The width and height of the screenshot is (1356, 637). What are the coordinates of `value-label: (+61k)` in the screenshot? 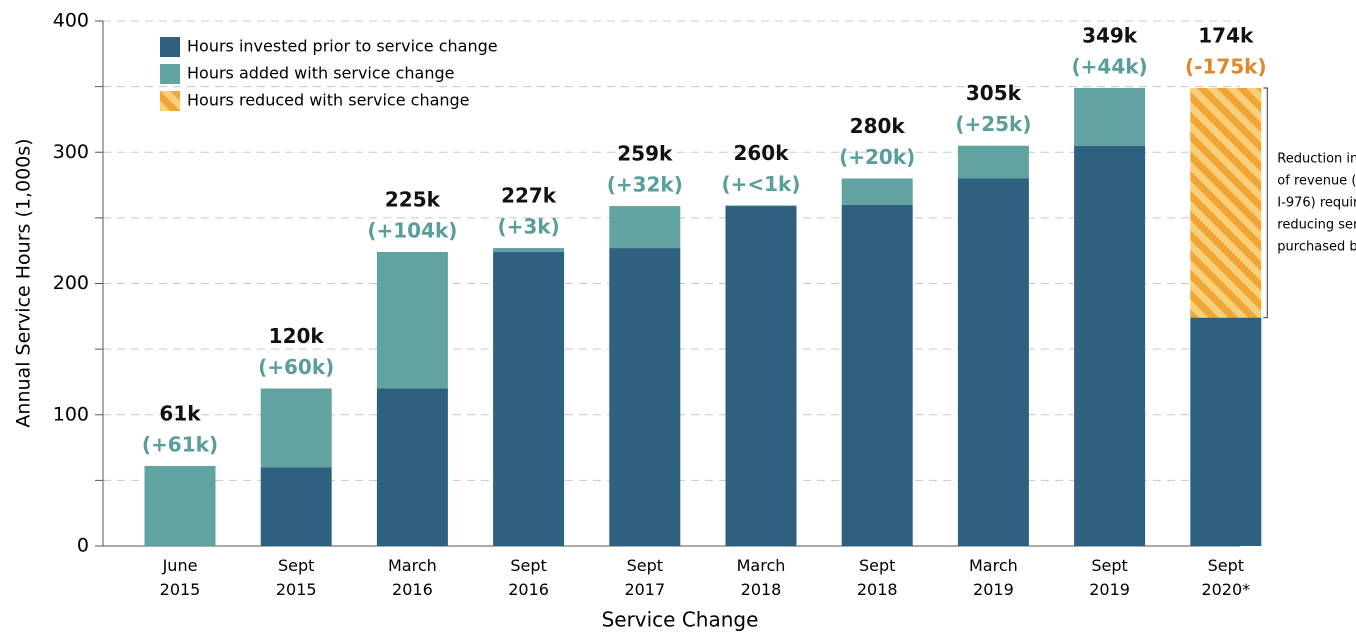 It's located at (180, 444).